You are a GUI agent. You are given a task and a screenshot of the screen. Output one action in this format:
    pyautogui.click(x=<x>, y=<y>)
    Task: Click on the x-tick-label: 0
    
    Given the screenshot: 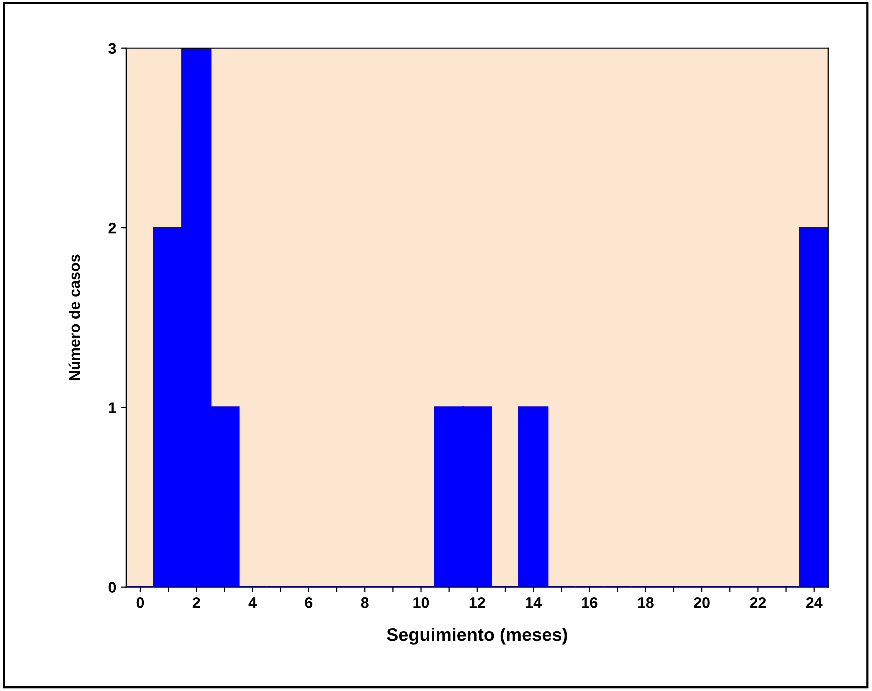 What is the action you would take?
    pyautogui.click(x=140, y=602)
    